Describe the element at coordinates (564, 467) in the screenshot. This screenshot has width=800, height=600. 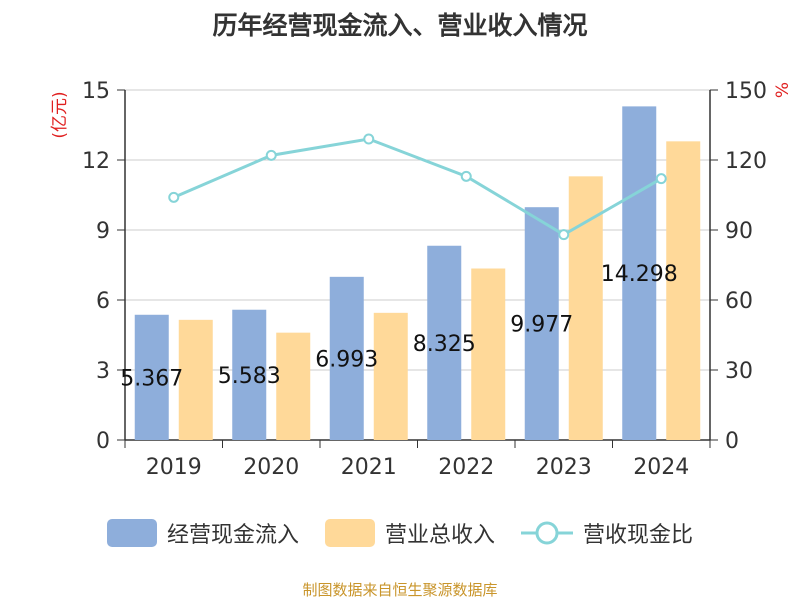
I see `x-tick-label: 2023` at that location.